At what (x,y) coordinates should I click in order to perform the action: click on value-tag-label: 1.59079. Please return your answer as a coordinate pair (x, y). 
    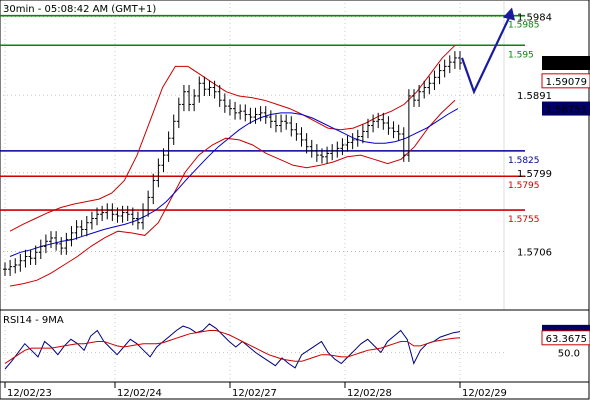
    Looking at the image, I should click on (566, 82).